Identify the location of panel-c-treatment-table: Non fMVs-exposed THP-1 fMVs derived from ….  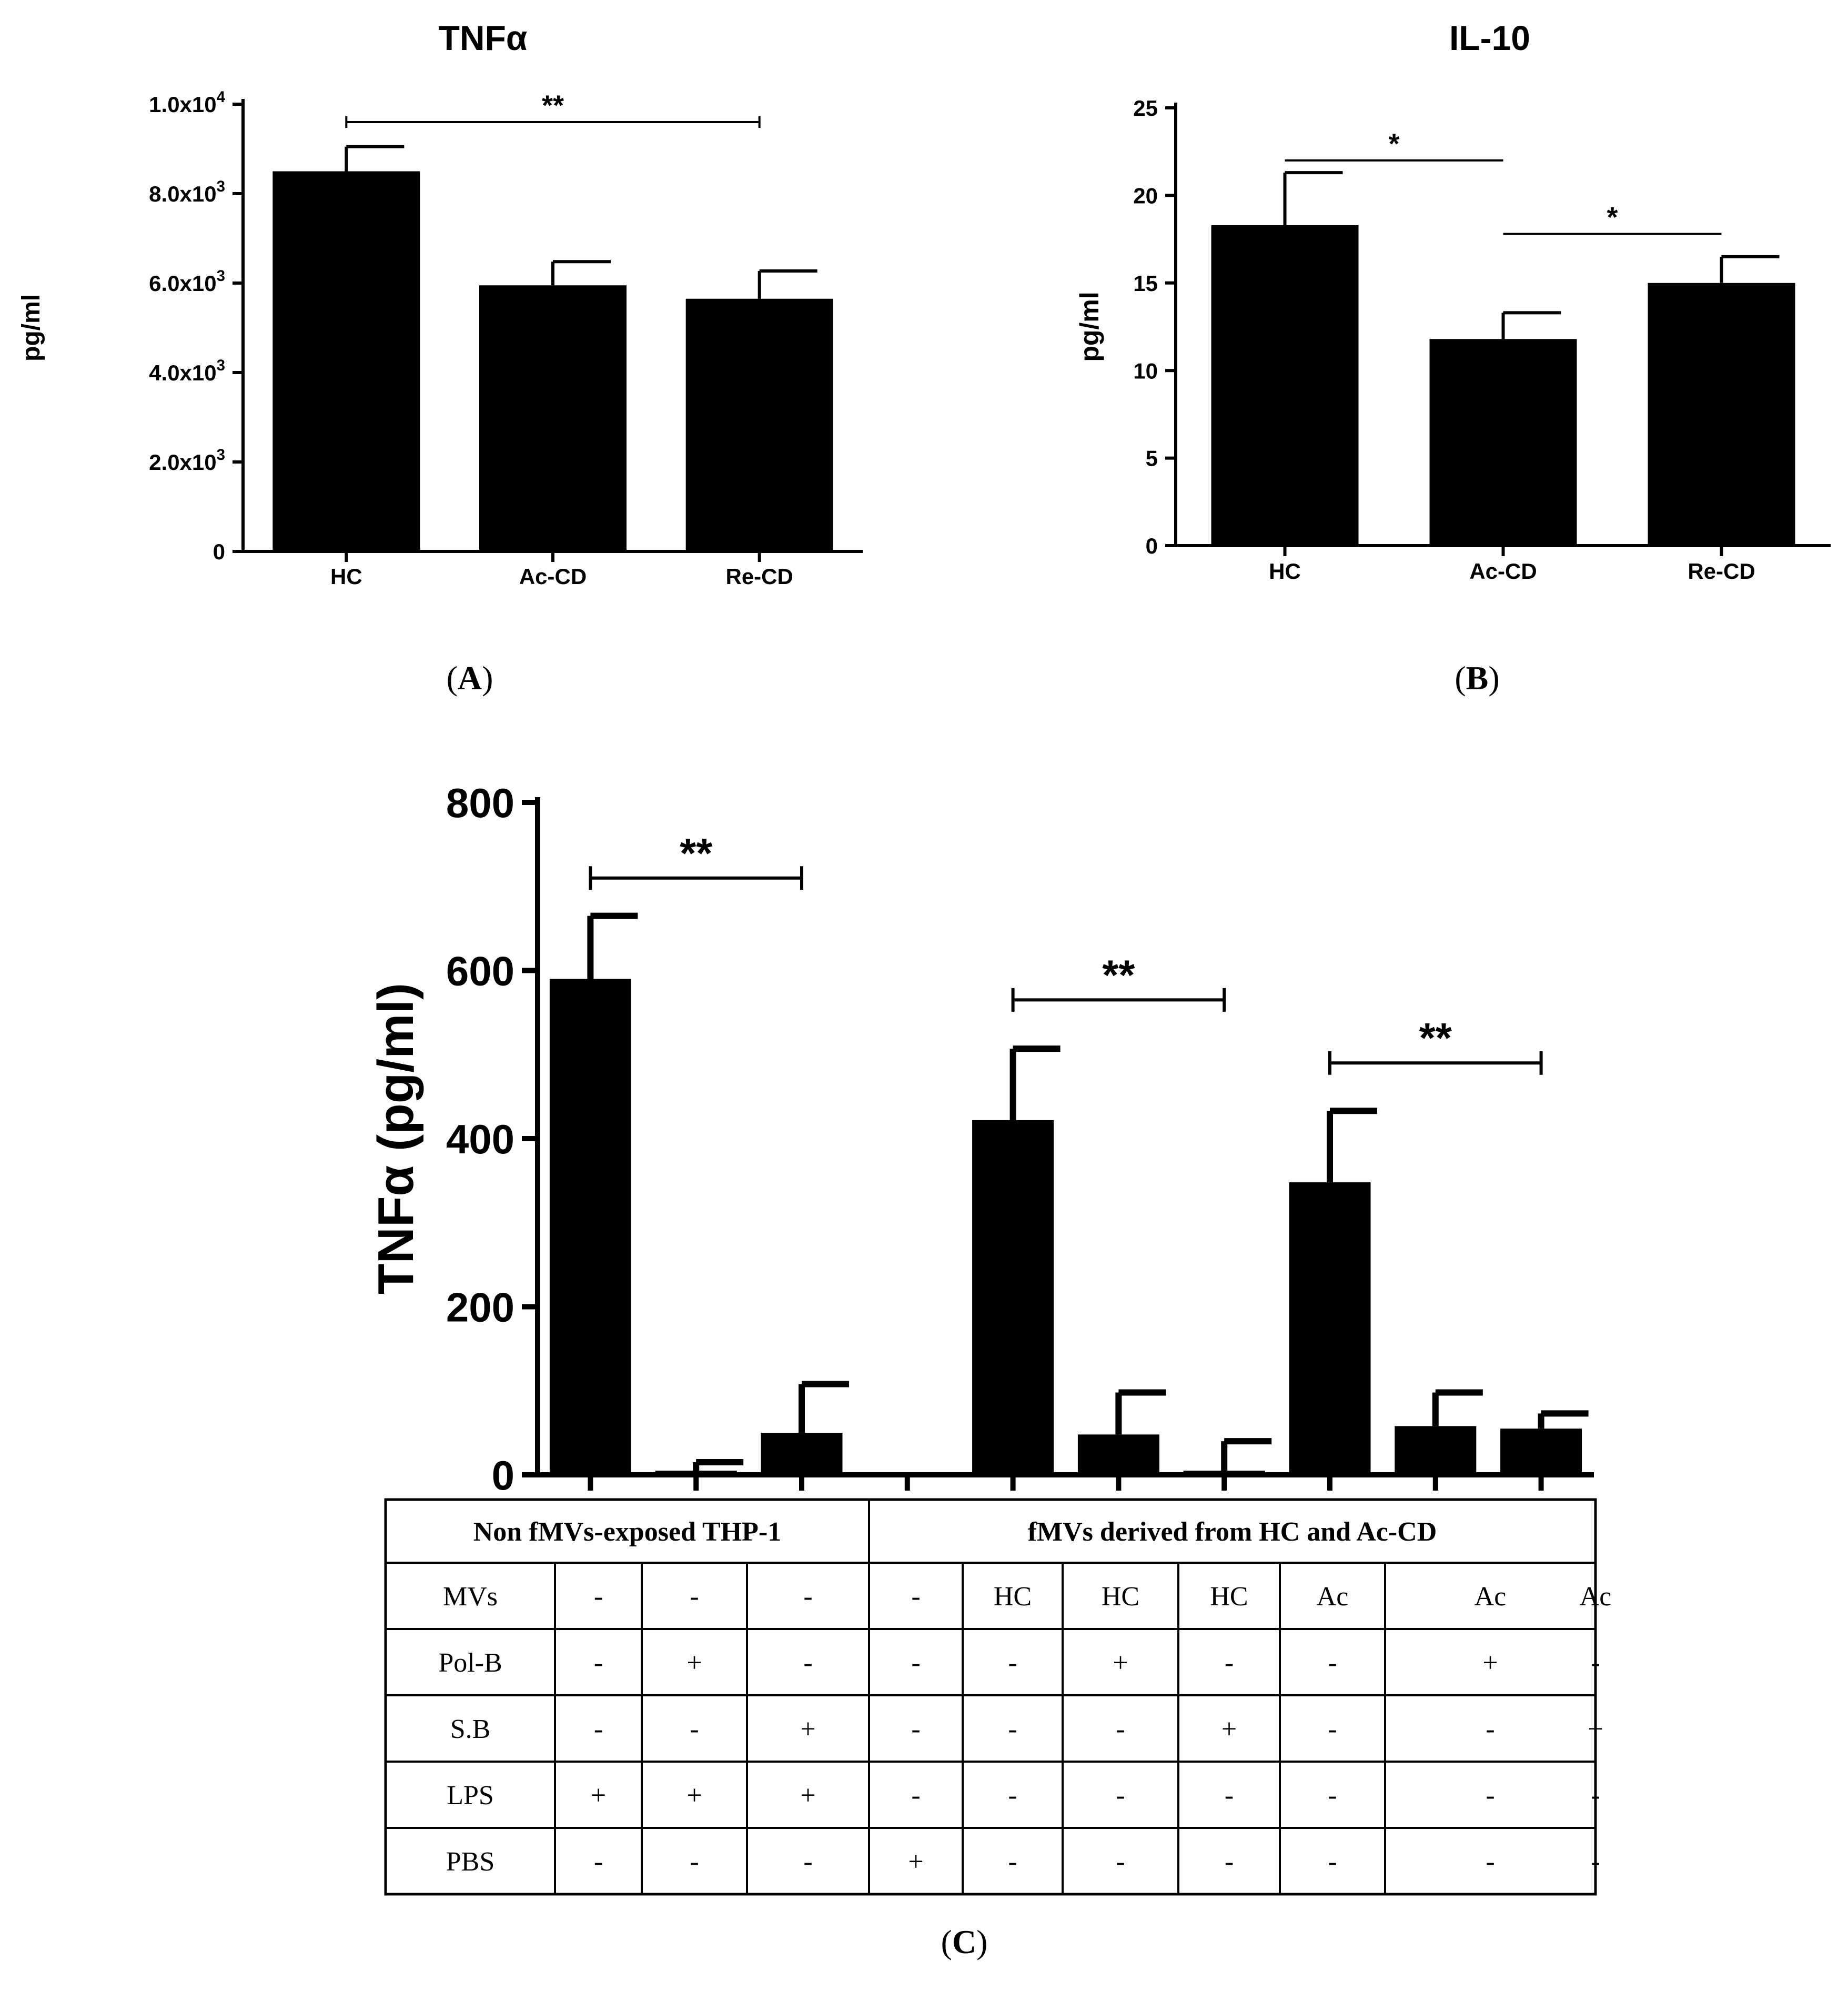
(998, 1697).